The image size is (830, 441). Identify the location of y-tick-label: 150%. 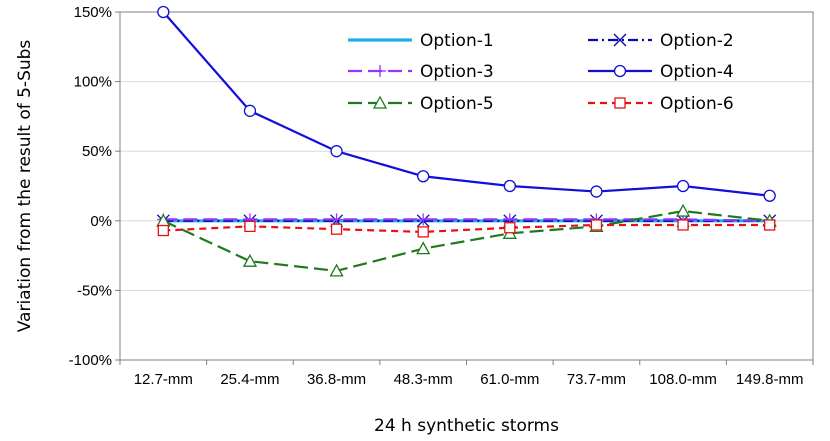
(93, 12).